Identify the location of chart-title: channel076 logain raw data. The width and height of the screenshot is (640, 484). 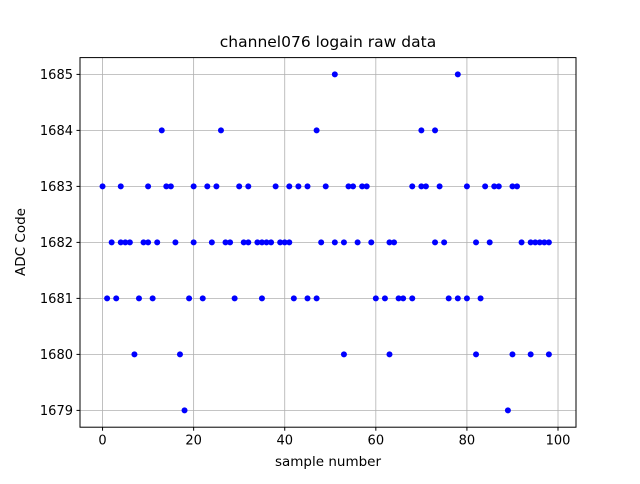
(328, 42).